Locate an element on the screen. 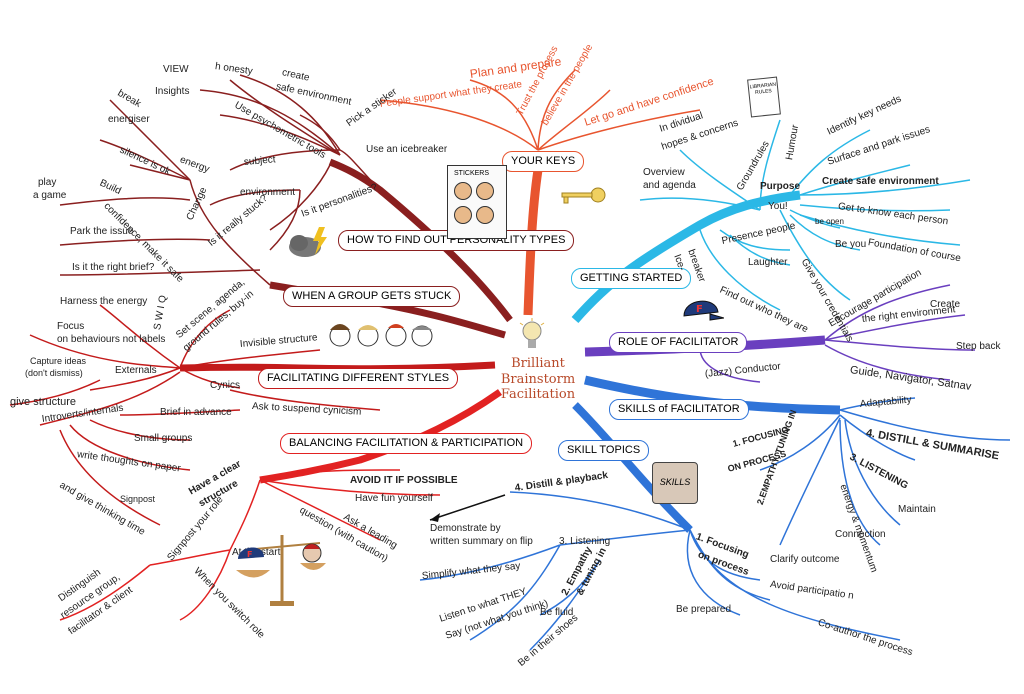 The image size is (1024, 694). stickers-label: STICKERS is located at coordinates (472, 173).